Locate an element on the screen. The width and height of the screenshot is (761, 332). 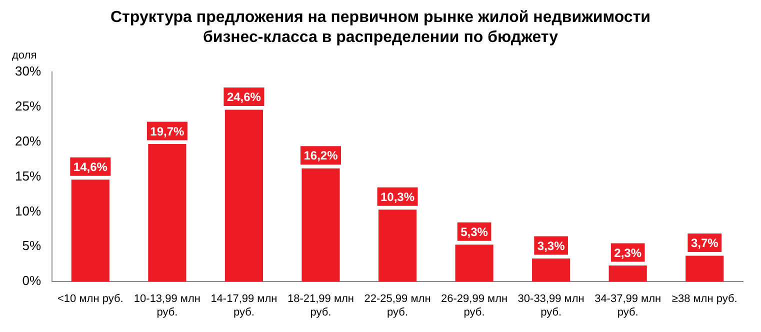
y-tick-label: 15% is located at coordinates (28, 176).